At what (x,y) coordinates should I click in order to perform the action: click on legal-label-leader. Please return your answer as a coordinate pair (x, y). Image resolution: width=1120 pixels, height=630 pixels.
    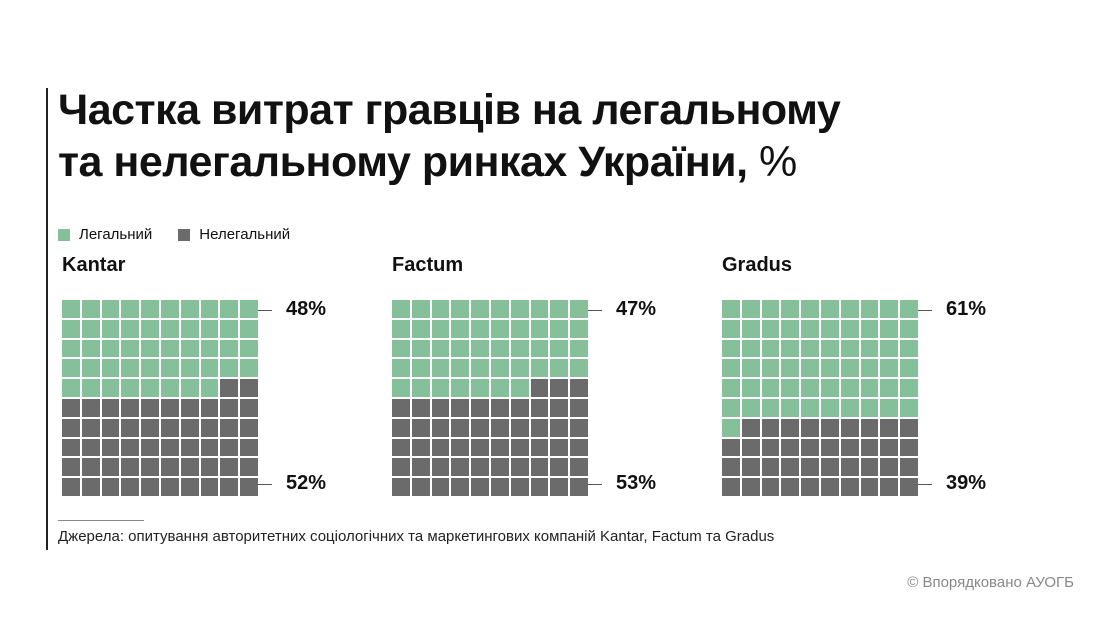
    Looking at the image, I should click on (925, 310).